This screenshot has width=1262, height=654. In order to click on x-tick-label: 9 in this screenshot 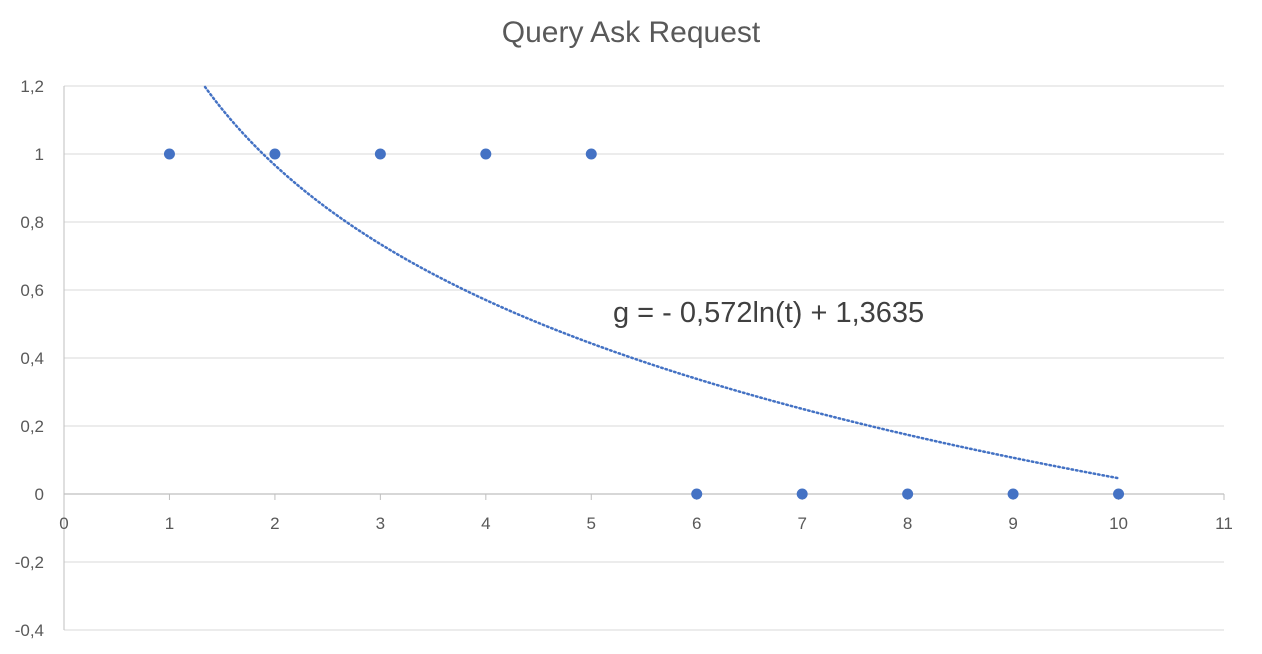, I will do `click(1012, 523)`.